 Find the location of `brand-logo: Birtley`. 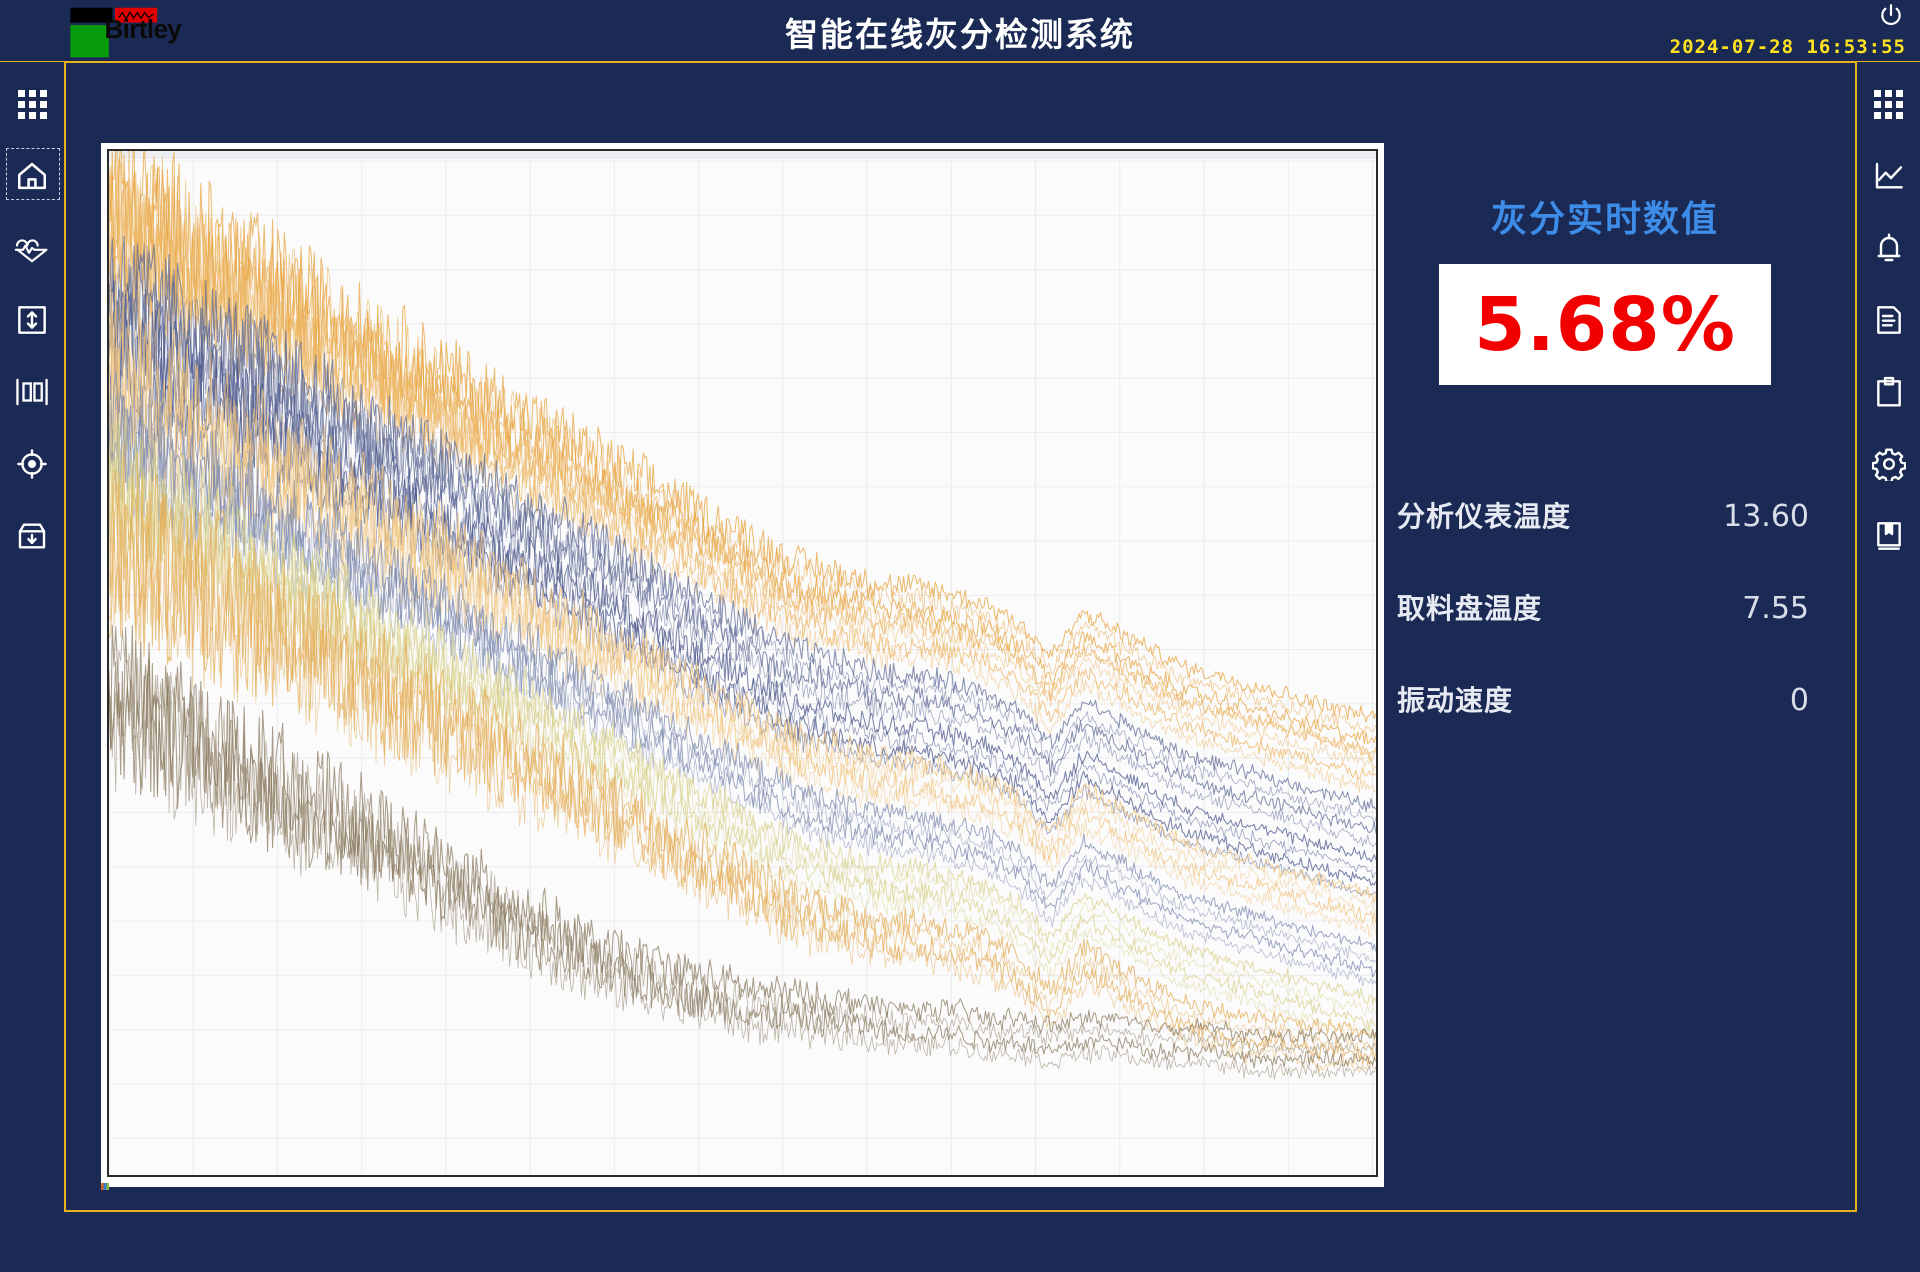

brand-logo: Birtley is located at coordinates (102, 31).